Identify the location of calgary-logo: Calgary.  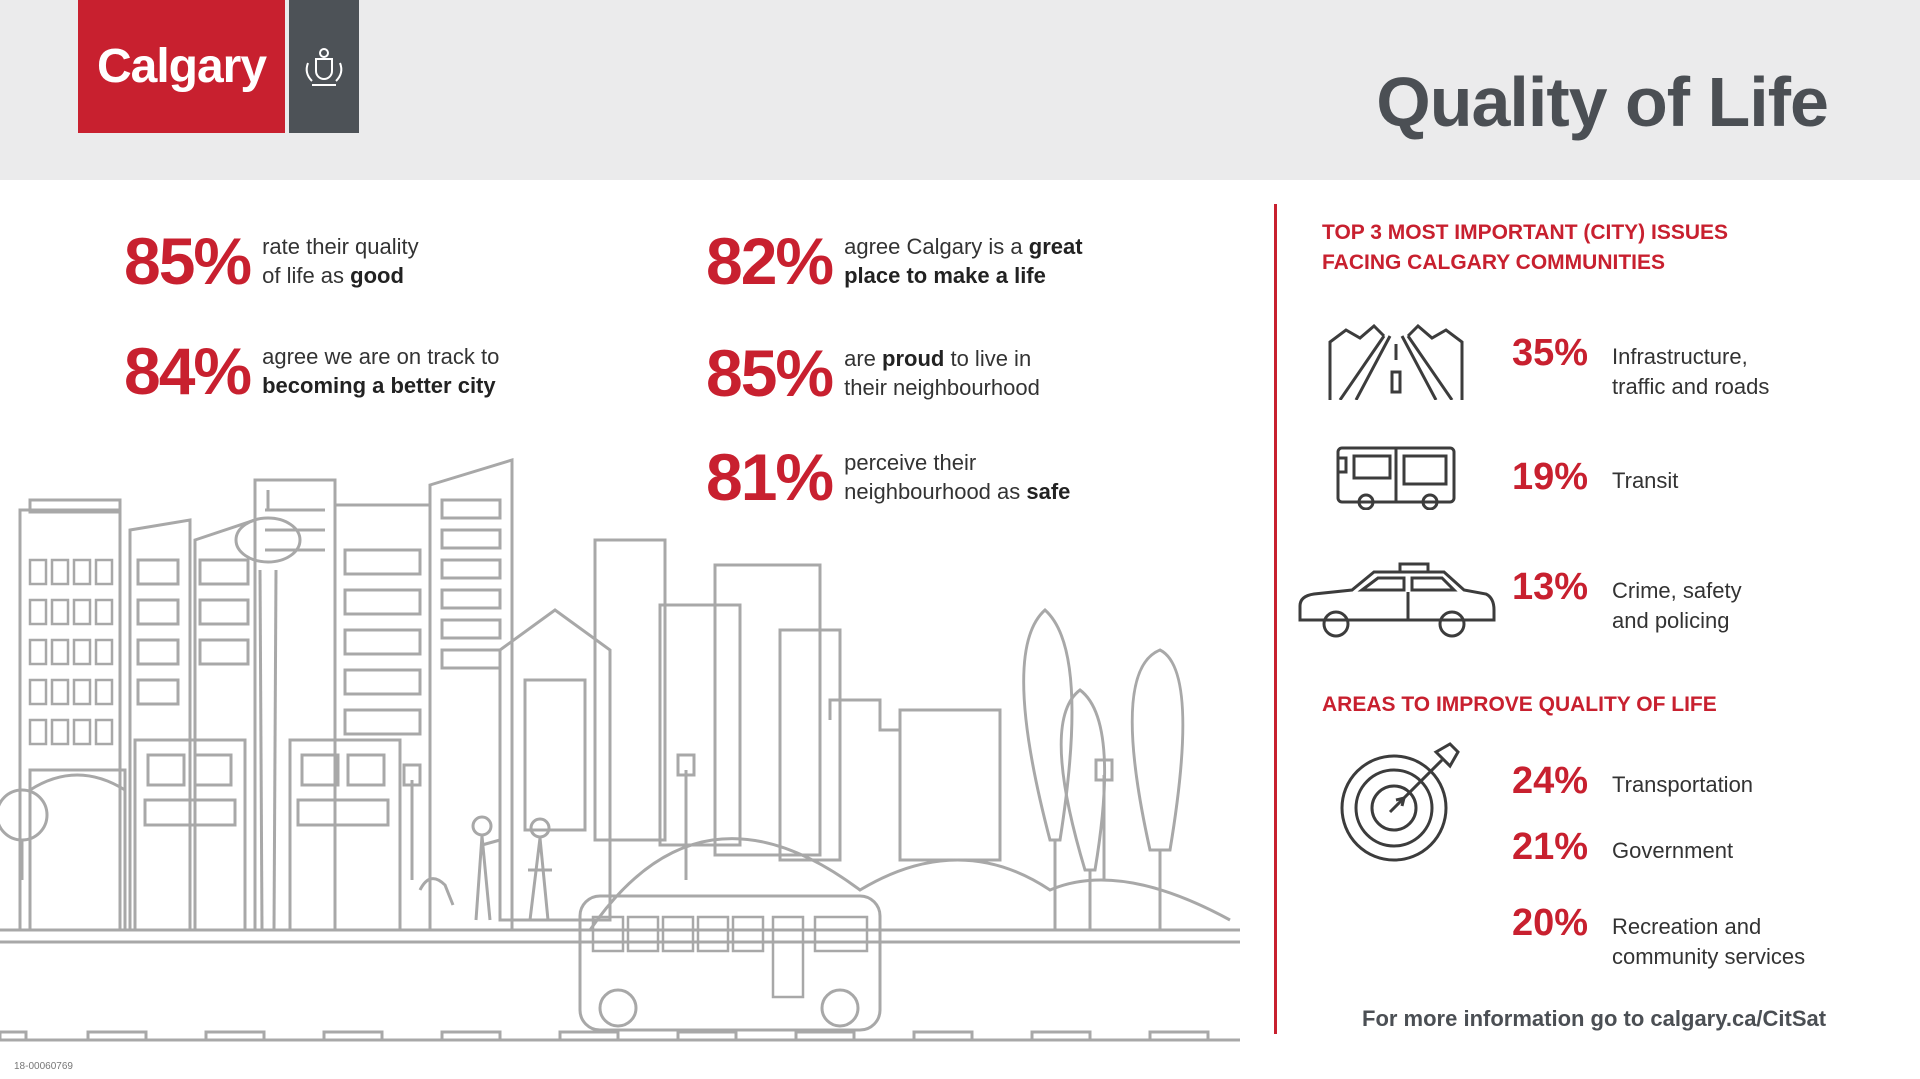
(181, 66).